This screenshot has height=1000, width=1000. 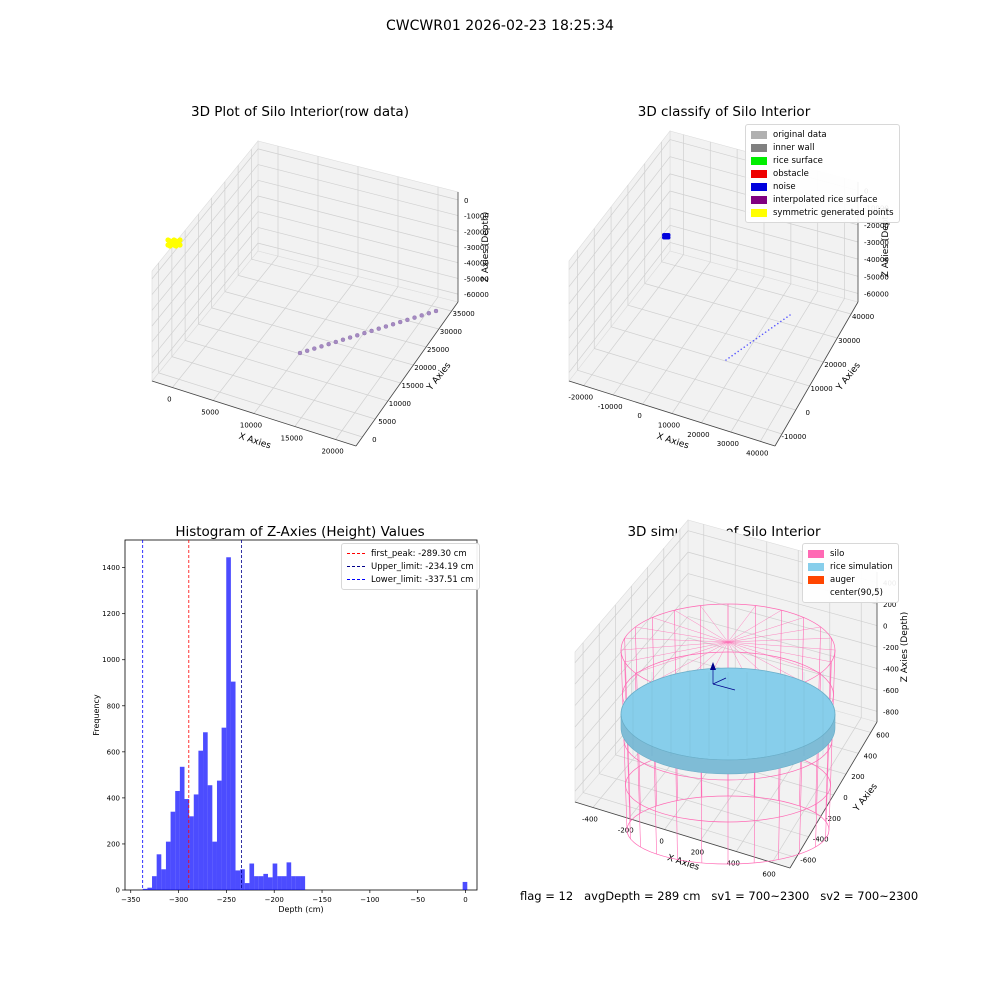 I want to click on y-tick-label: 10000, so click(x=400, y=404).